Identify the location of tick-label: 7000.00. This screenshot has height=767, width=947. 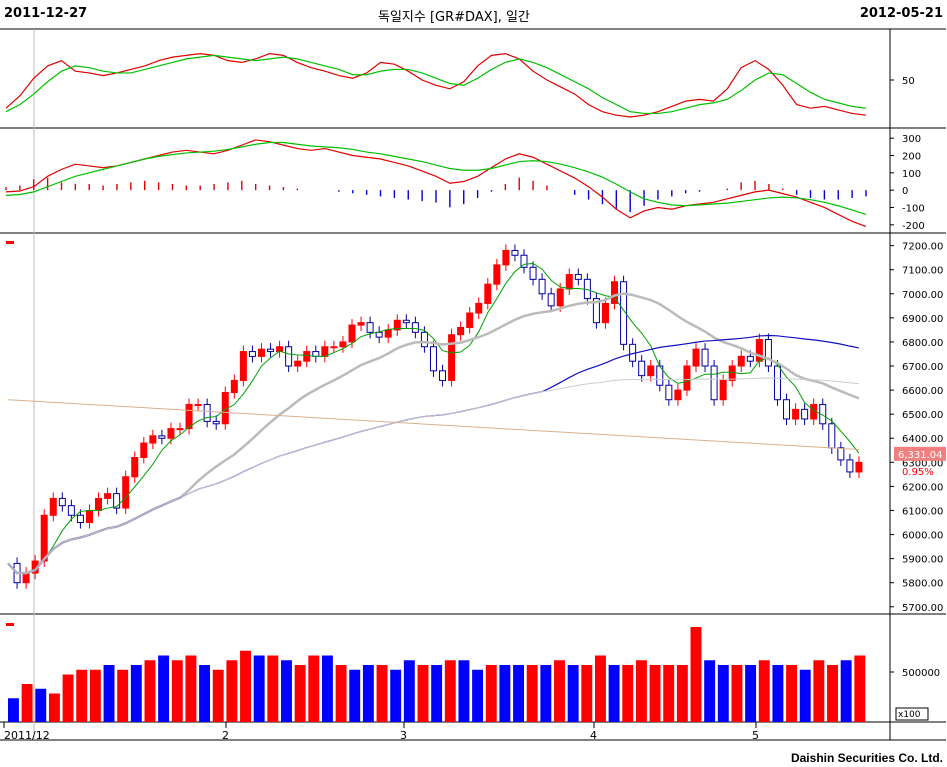
(922, 295).